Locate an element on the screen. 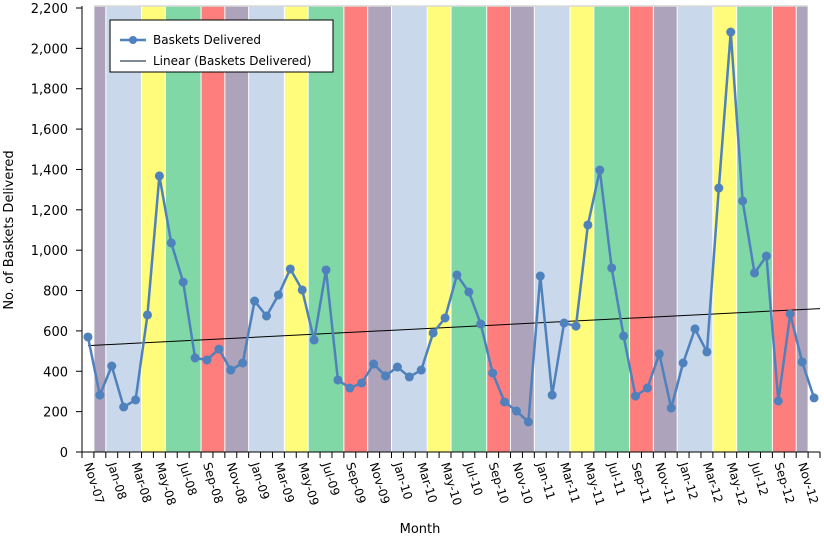  x-tick-label: Jan-09 is located at coordinates (259, 480).